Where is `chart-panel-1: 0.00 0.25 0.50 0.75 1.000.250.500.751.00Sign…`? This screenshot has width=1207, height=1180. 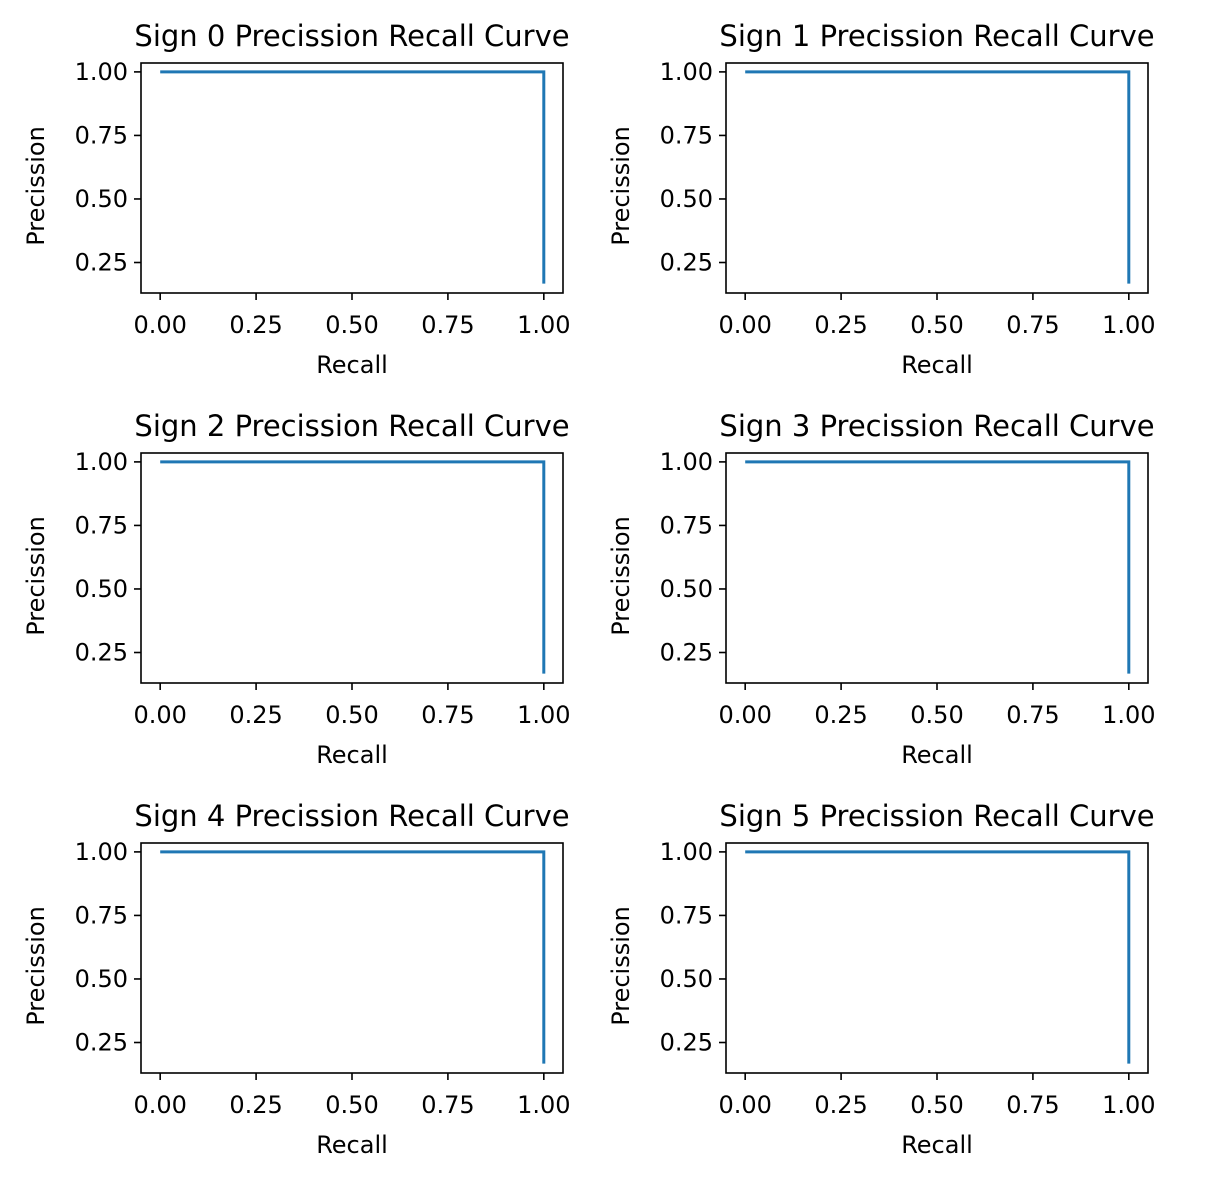
chart-panel-1: 0.00 0.25 0.50 0.75 1.000.250.500.751.00Sign… is located at coordinates (881, 199).